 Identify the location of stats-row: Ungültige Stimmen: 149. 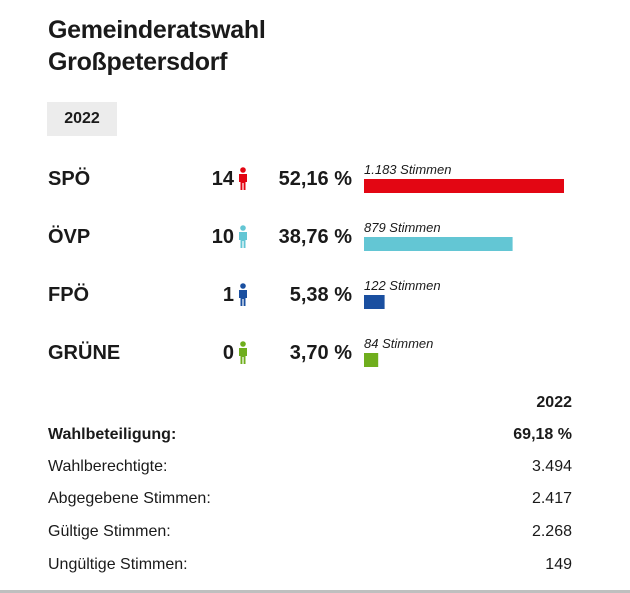
(310, 568).